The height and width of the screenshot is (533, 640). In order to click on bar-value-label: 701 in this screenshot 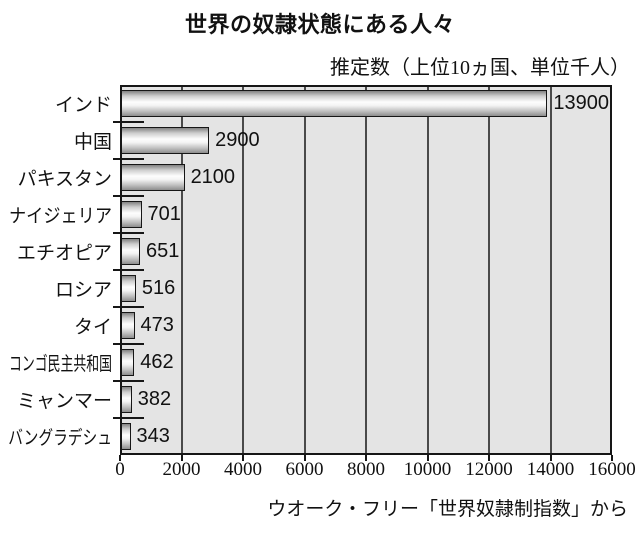, I will do `click(164, 214)`.